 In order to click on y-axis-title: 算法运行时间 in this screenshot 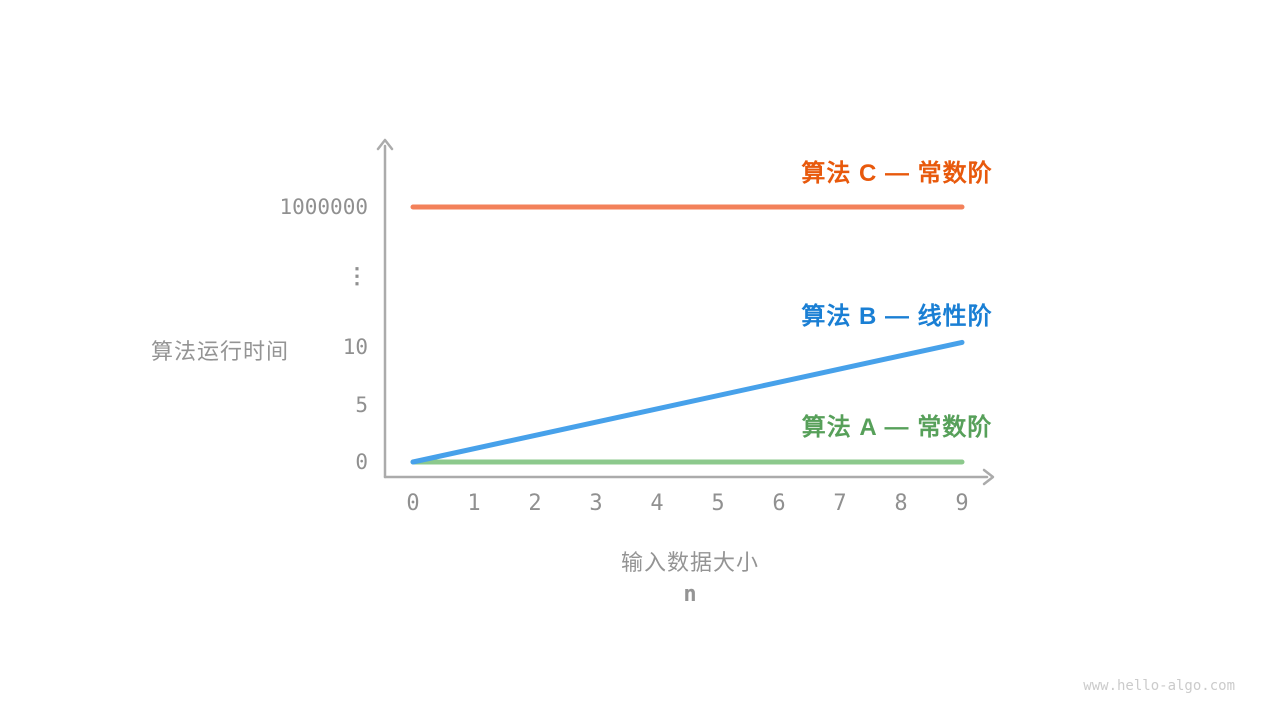, I will do `click(219, 351)`.